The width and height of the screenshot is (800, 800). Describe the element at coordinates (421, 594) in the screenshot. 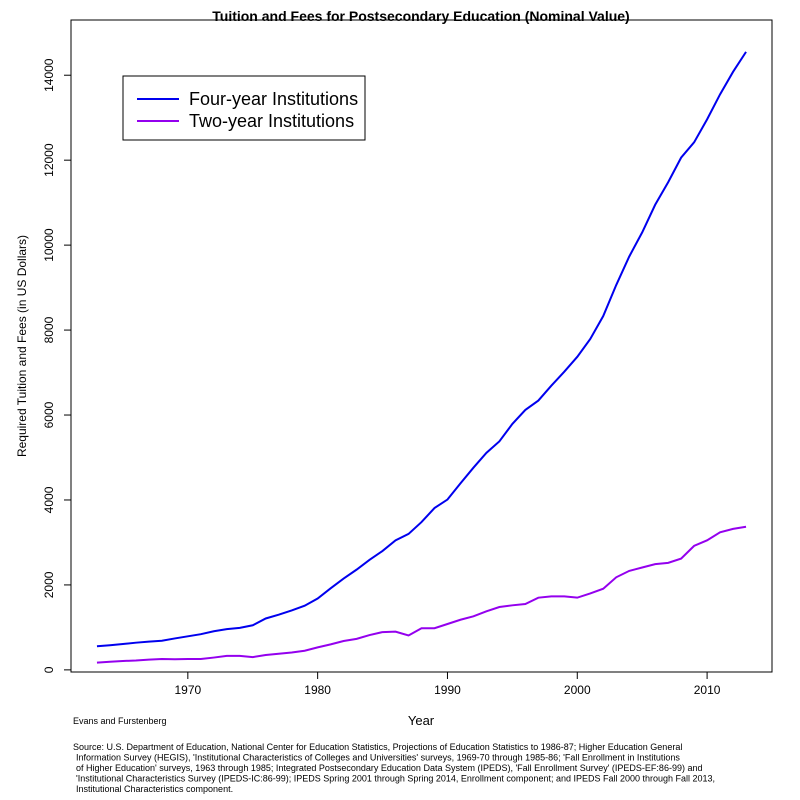

I see `series-line` at that location.